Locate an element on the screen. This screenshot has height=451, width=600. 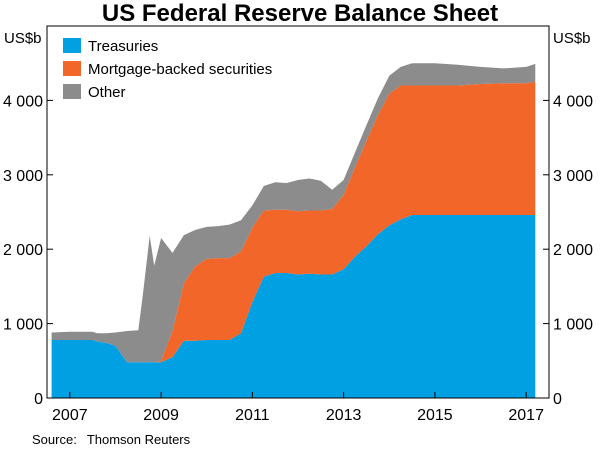
source-name: Thomson Reuters is located at coordinates (138, 439).